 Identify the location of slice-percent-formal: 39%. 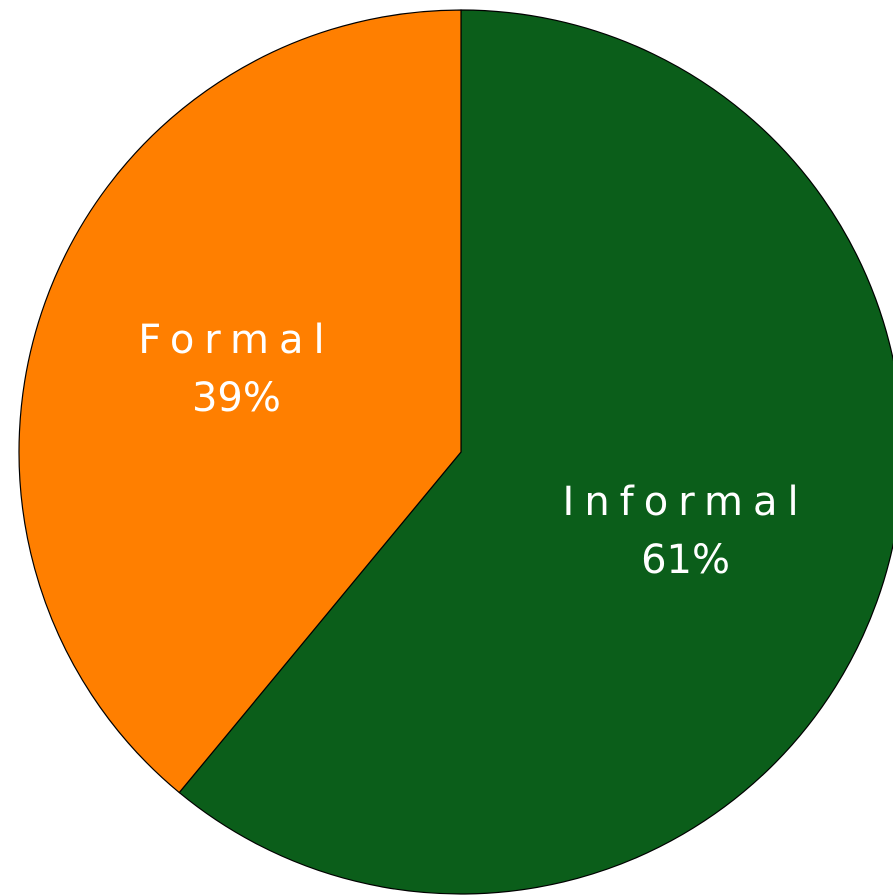
(236, 398).